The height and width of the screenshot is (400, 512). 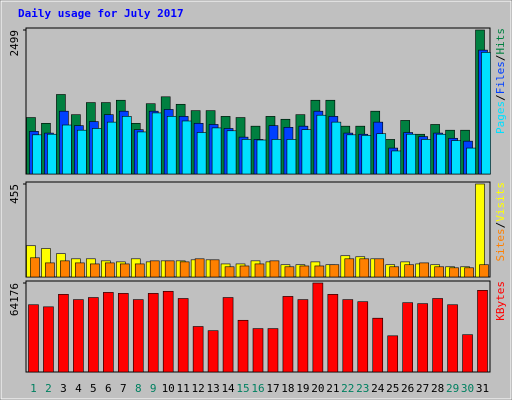 I want to click on legend-entry: KBytes, so click(x=500, y=301).